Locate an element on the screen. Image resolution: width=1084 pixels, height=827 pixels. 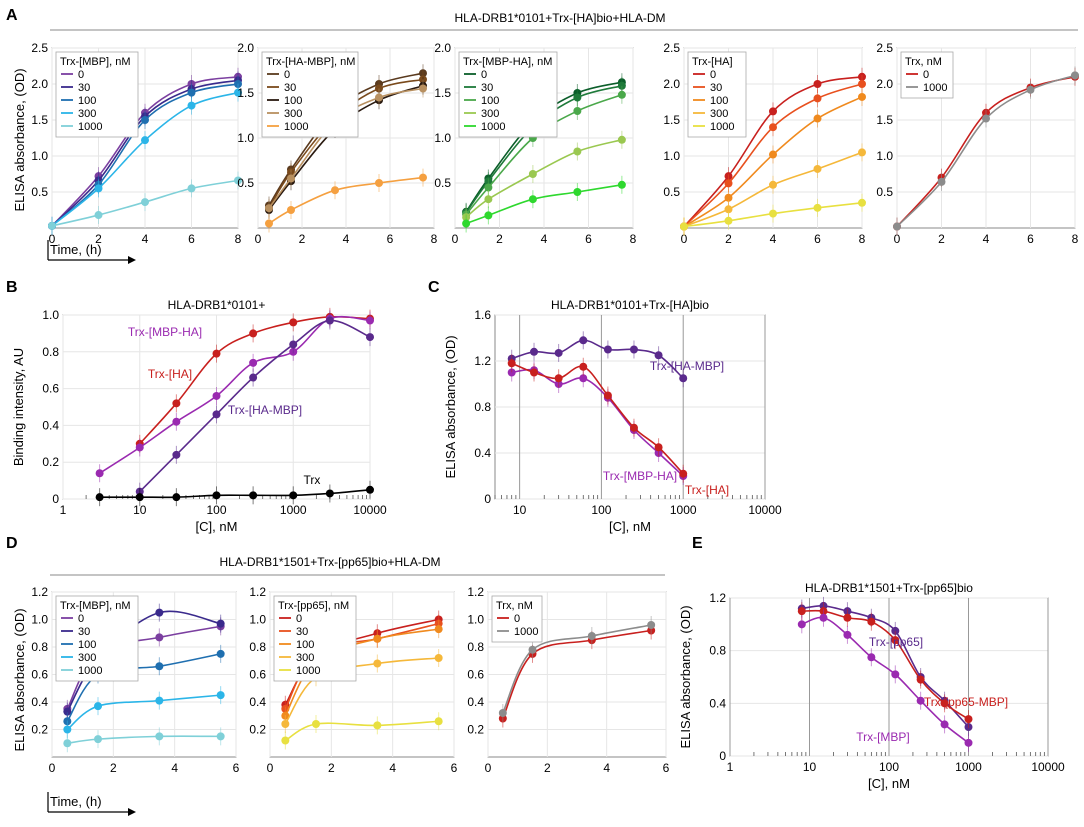
legend-title: Trx-[HA-MBP], nM is located at coordinates (310, 62).